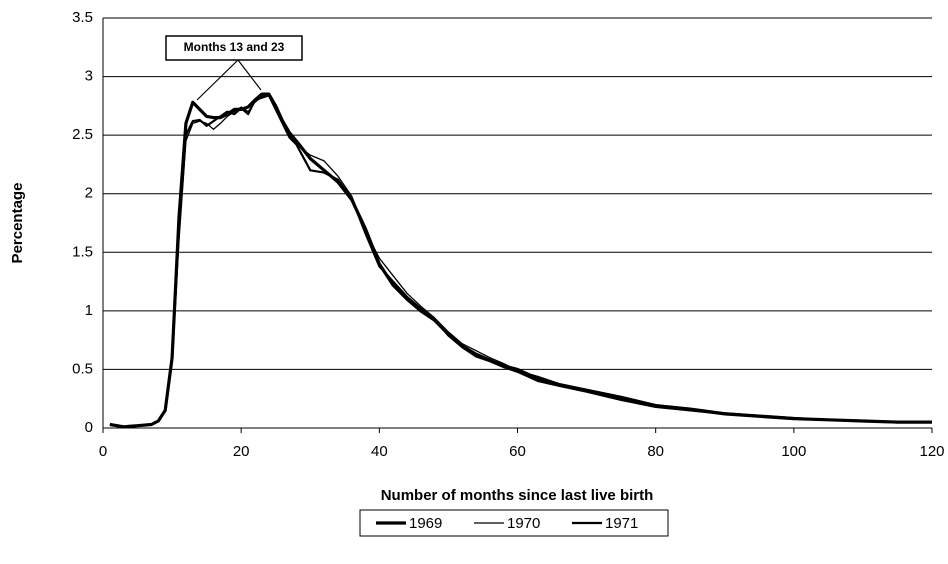 The height and width of the screenshot is (564, 948). I want to click on x-axis-label: Number of months since last live birth, so click(517, 495).